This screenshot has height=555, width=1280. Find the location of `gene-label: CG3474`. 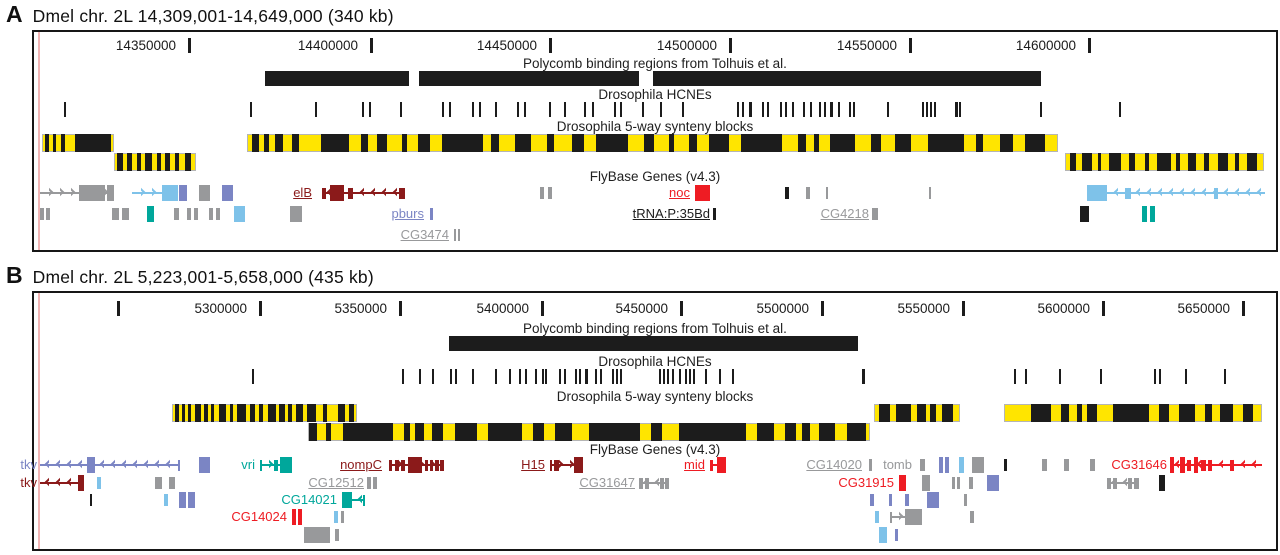

gene-label: CG3474 is located at coordinates (424, 234).